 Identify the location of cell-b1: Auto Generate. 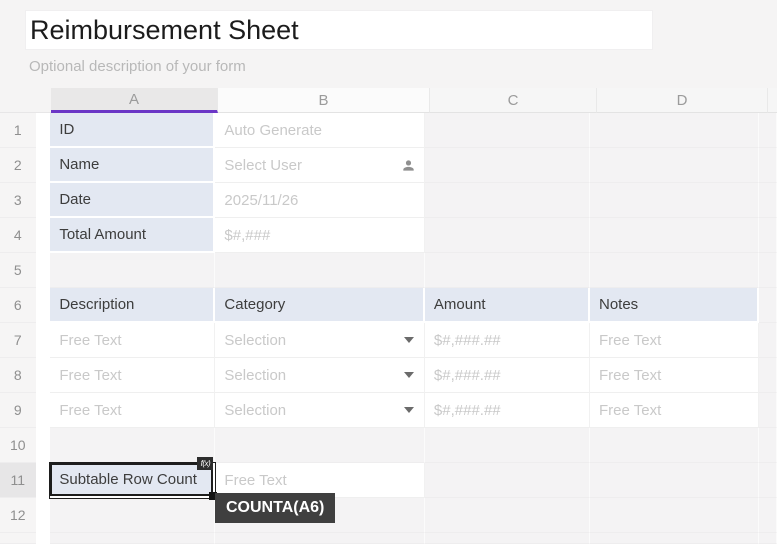
(320, 130).